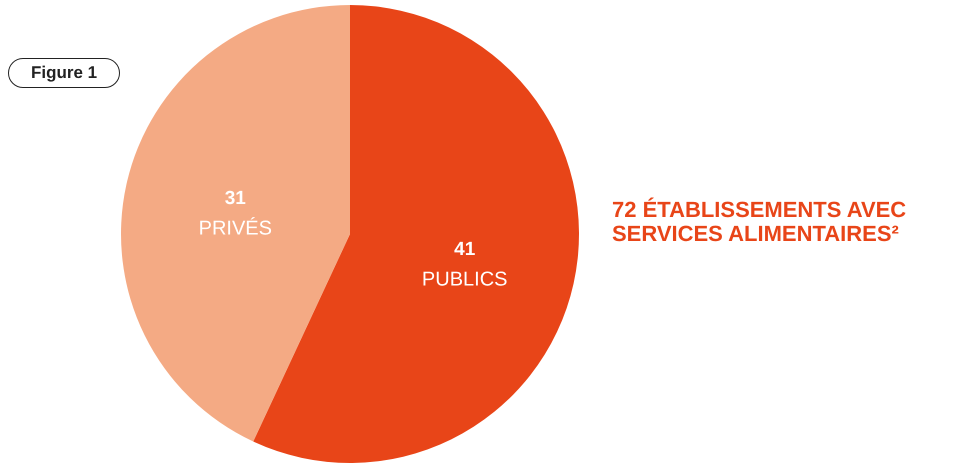 Image resolution: width=972 pixels, height=464 pixels. What do you see at coordinates (235, 199) in the screenshot?
I see `data-label: 31` at bounding box center [235, 199].